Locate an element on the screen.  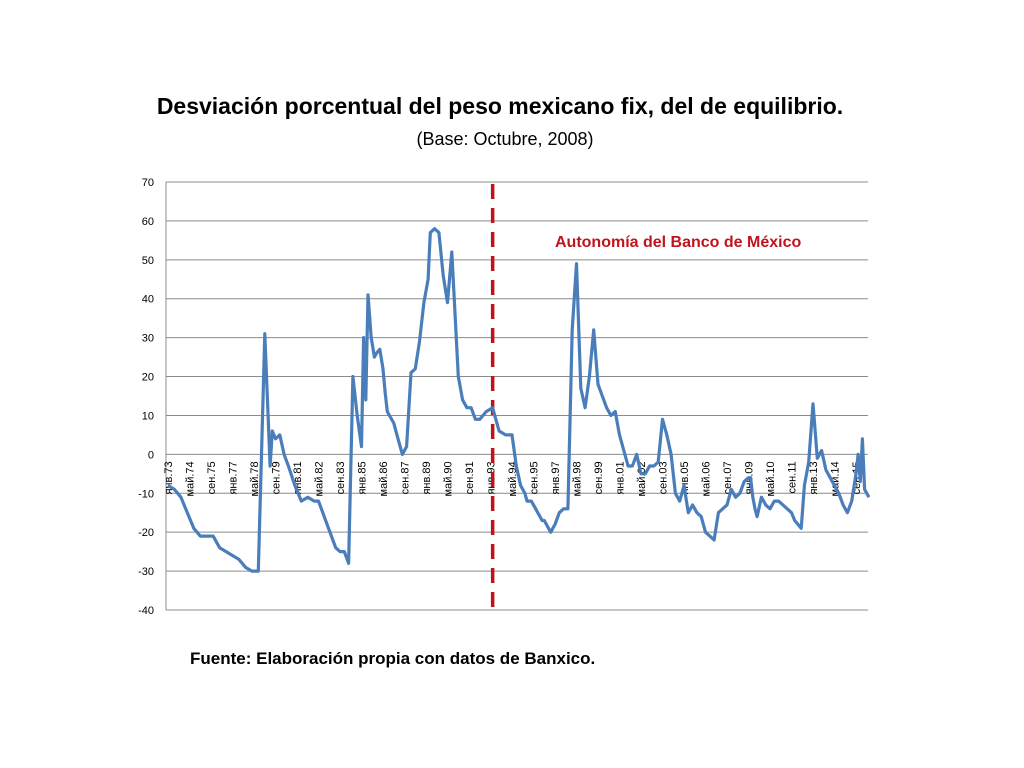
y-tick-label: 70 is located at coordinates (148, 183).